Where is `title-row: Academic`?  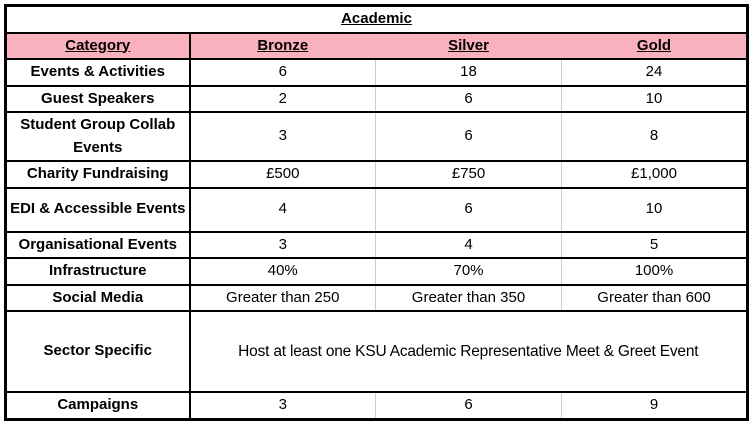
title-row: Academic is located at coordinates (376, 19).